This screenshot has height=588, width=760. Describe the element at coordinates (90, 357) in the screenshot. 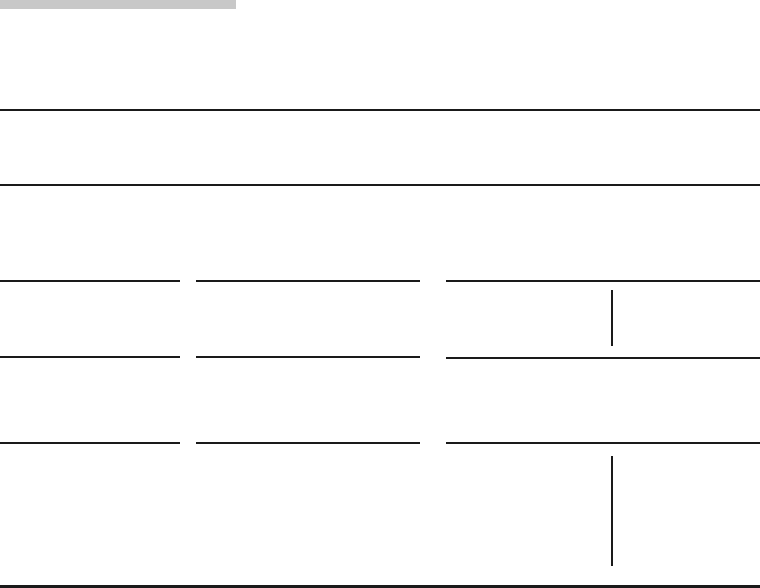

I see `field-rule-col1-row2` at that location.